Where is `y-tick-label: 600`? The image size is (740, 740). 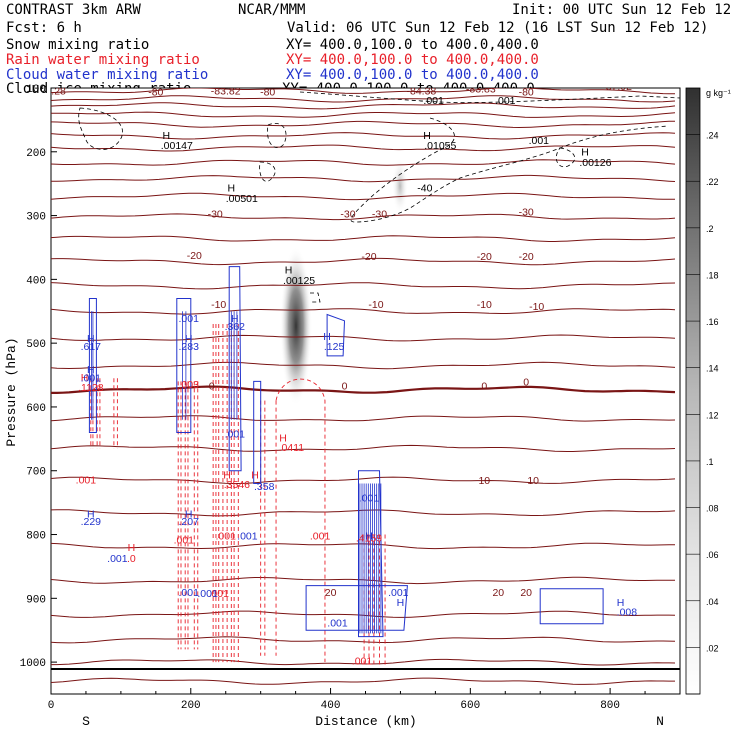 y-tick-label: 600 is located at coordinates (36, 409).